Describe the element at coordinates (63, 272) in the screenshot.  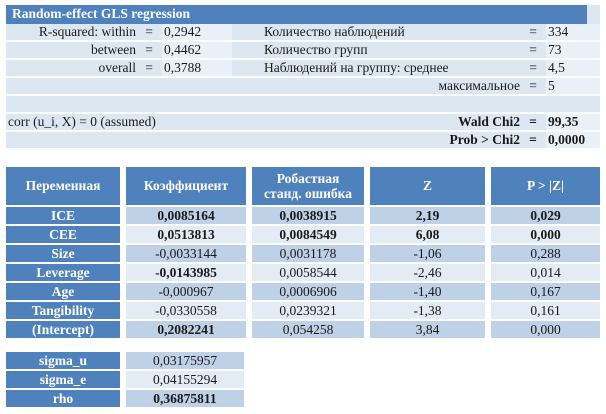
I see `variable-name-cell: Leverage` at that location.